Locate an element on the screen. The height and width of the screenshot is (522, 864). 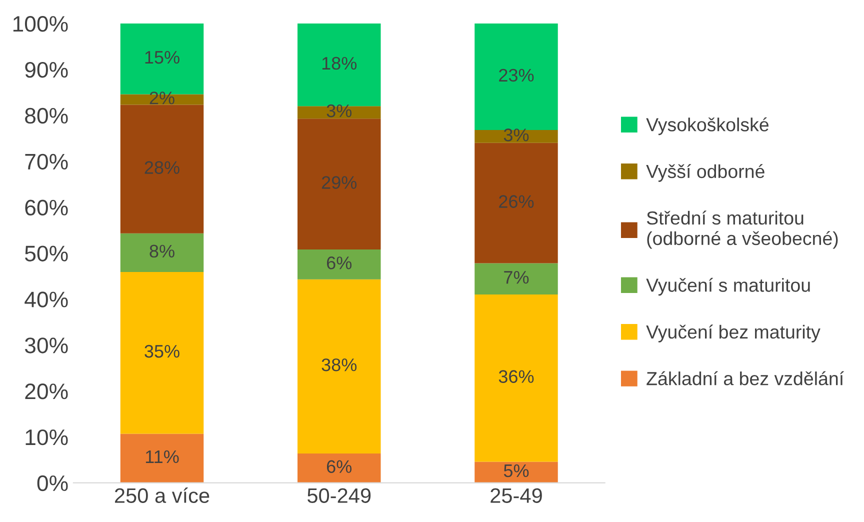
x-tick-label: 50-249 is located at coordinates (339, 496).